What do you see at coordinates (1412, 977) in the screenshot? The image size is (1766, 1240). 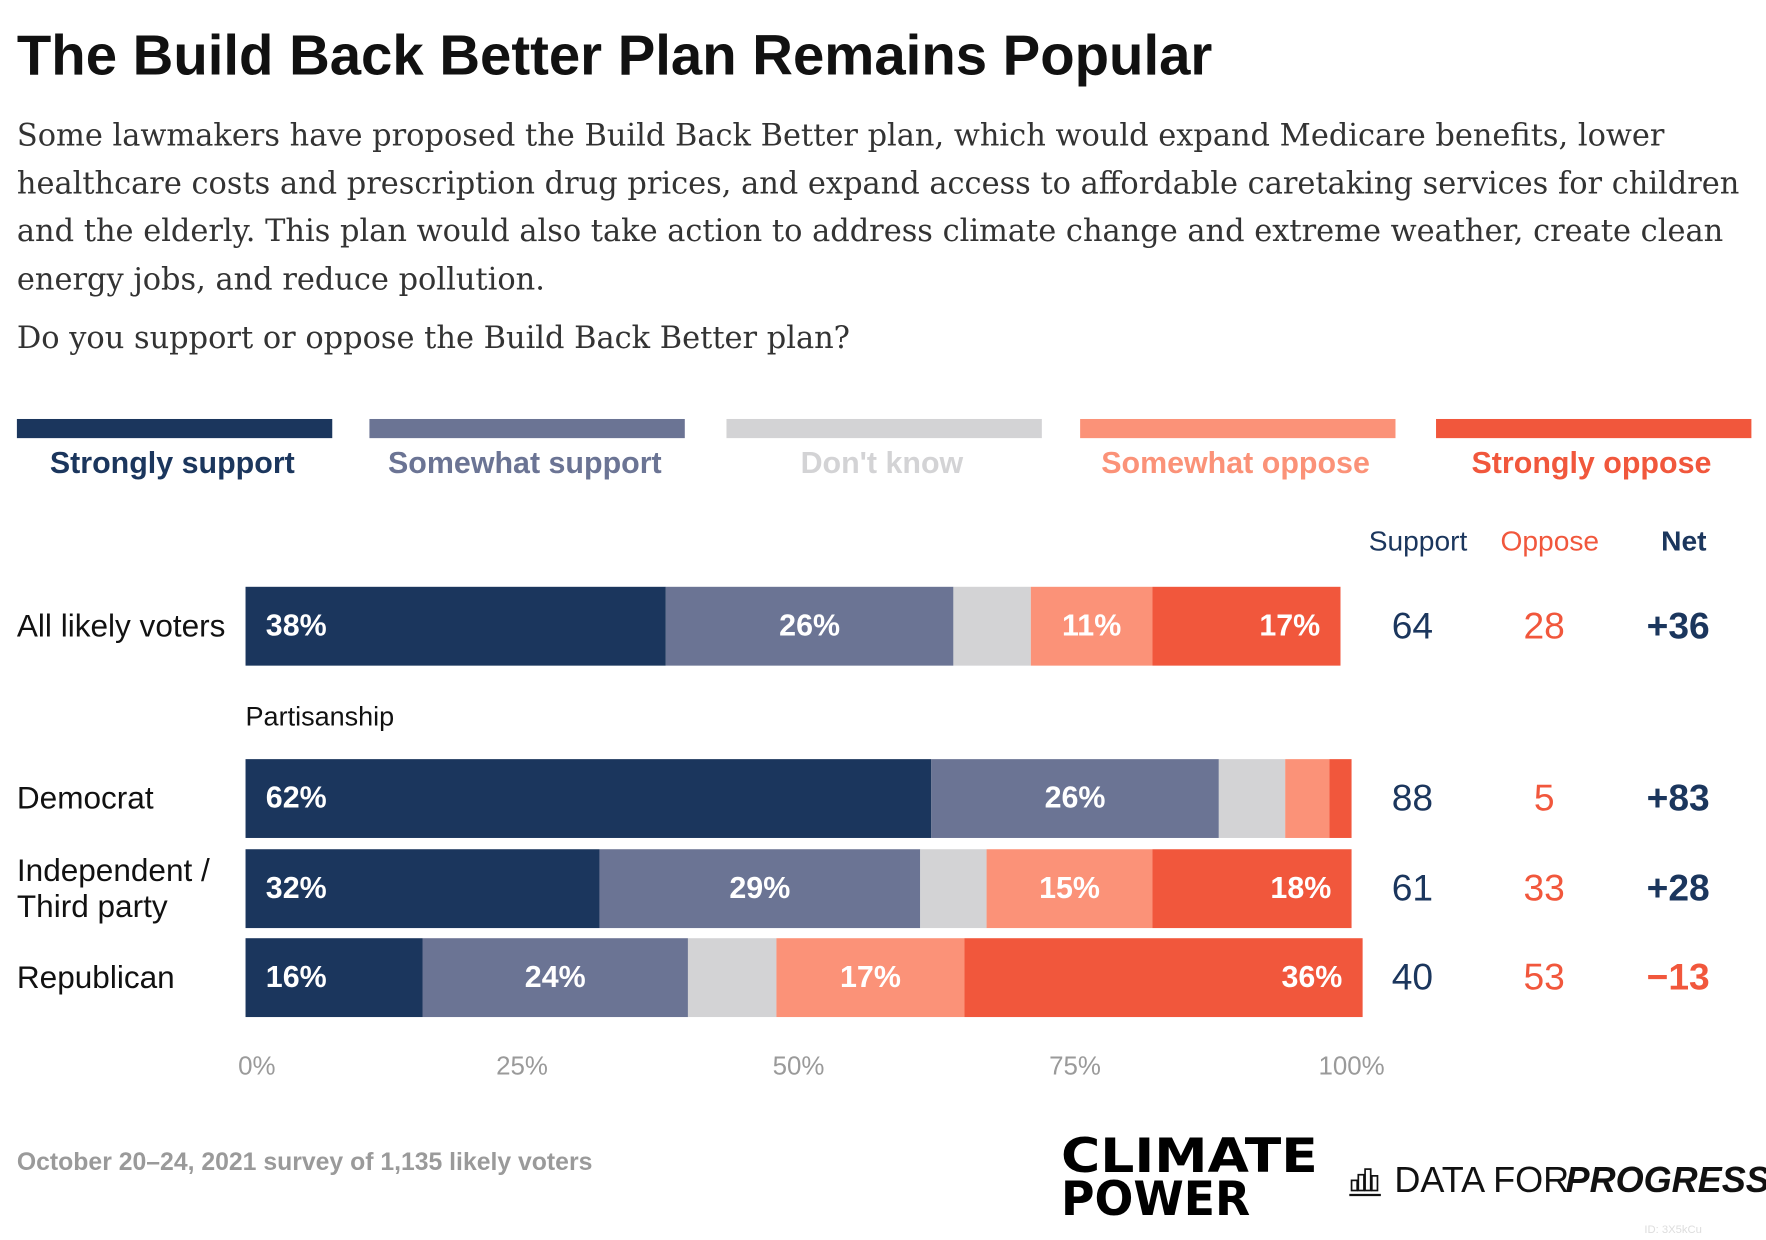 I see `column-value: 40` at bounding box center [1412, 977].